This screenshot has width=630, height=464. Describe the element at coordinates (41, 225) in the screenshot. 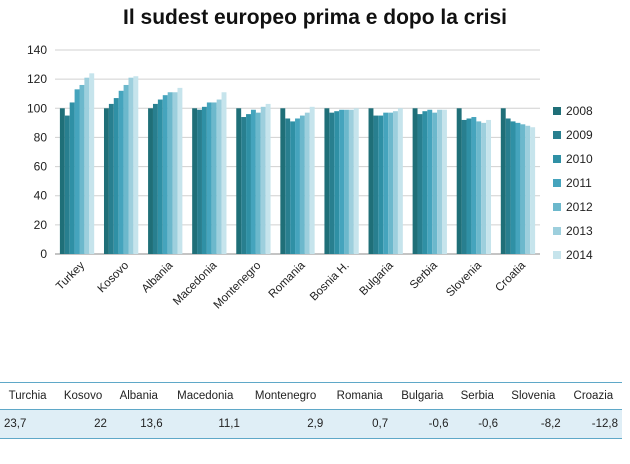

I see `y-tick-label: 20` at that location.